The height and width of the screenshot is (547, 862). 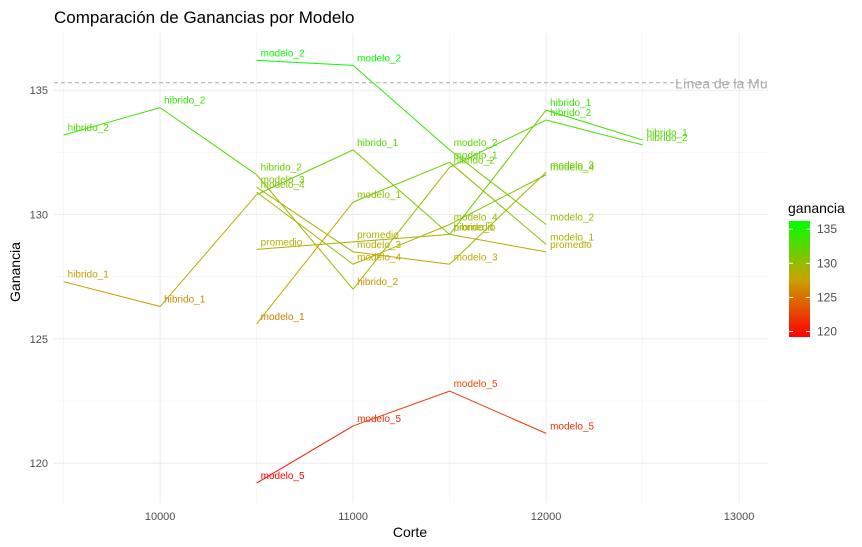 What do you see at coordinates (39, 464) in the screenshot?
I see `y-tick-label: 120` at bounding box center [39, 464].